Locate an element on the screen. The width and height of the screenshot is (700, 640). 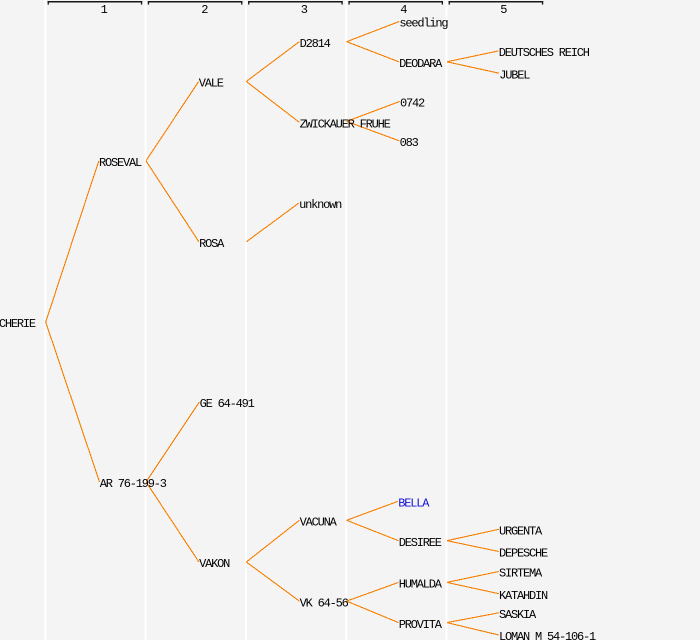
svg-text: BELLA is located at coordinates (414, 504).